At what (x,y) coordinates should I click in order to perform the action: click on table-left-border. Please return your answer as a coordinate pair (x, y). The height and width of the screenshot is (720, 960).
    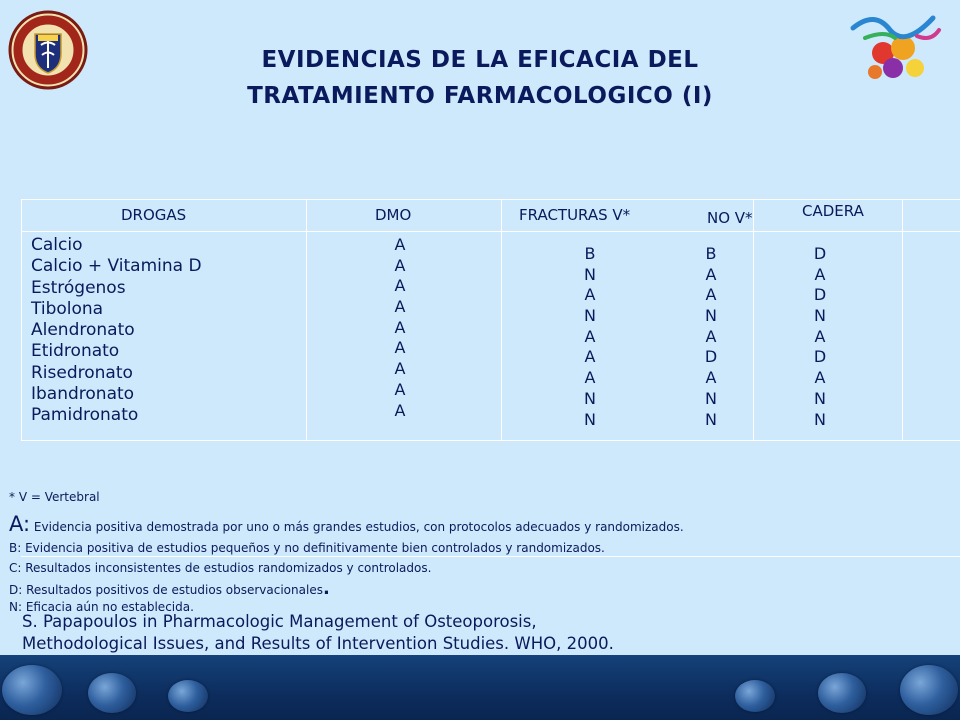
    Looking at the image, I should click on (21, 320).